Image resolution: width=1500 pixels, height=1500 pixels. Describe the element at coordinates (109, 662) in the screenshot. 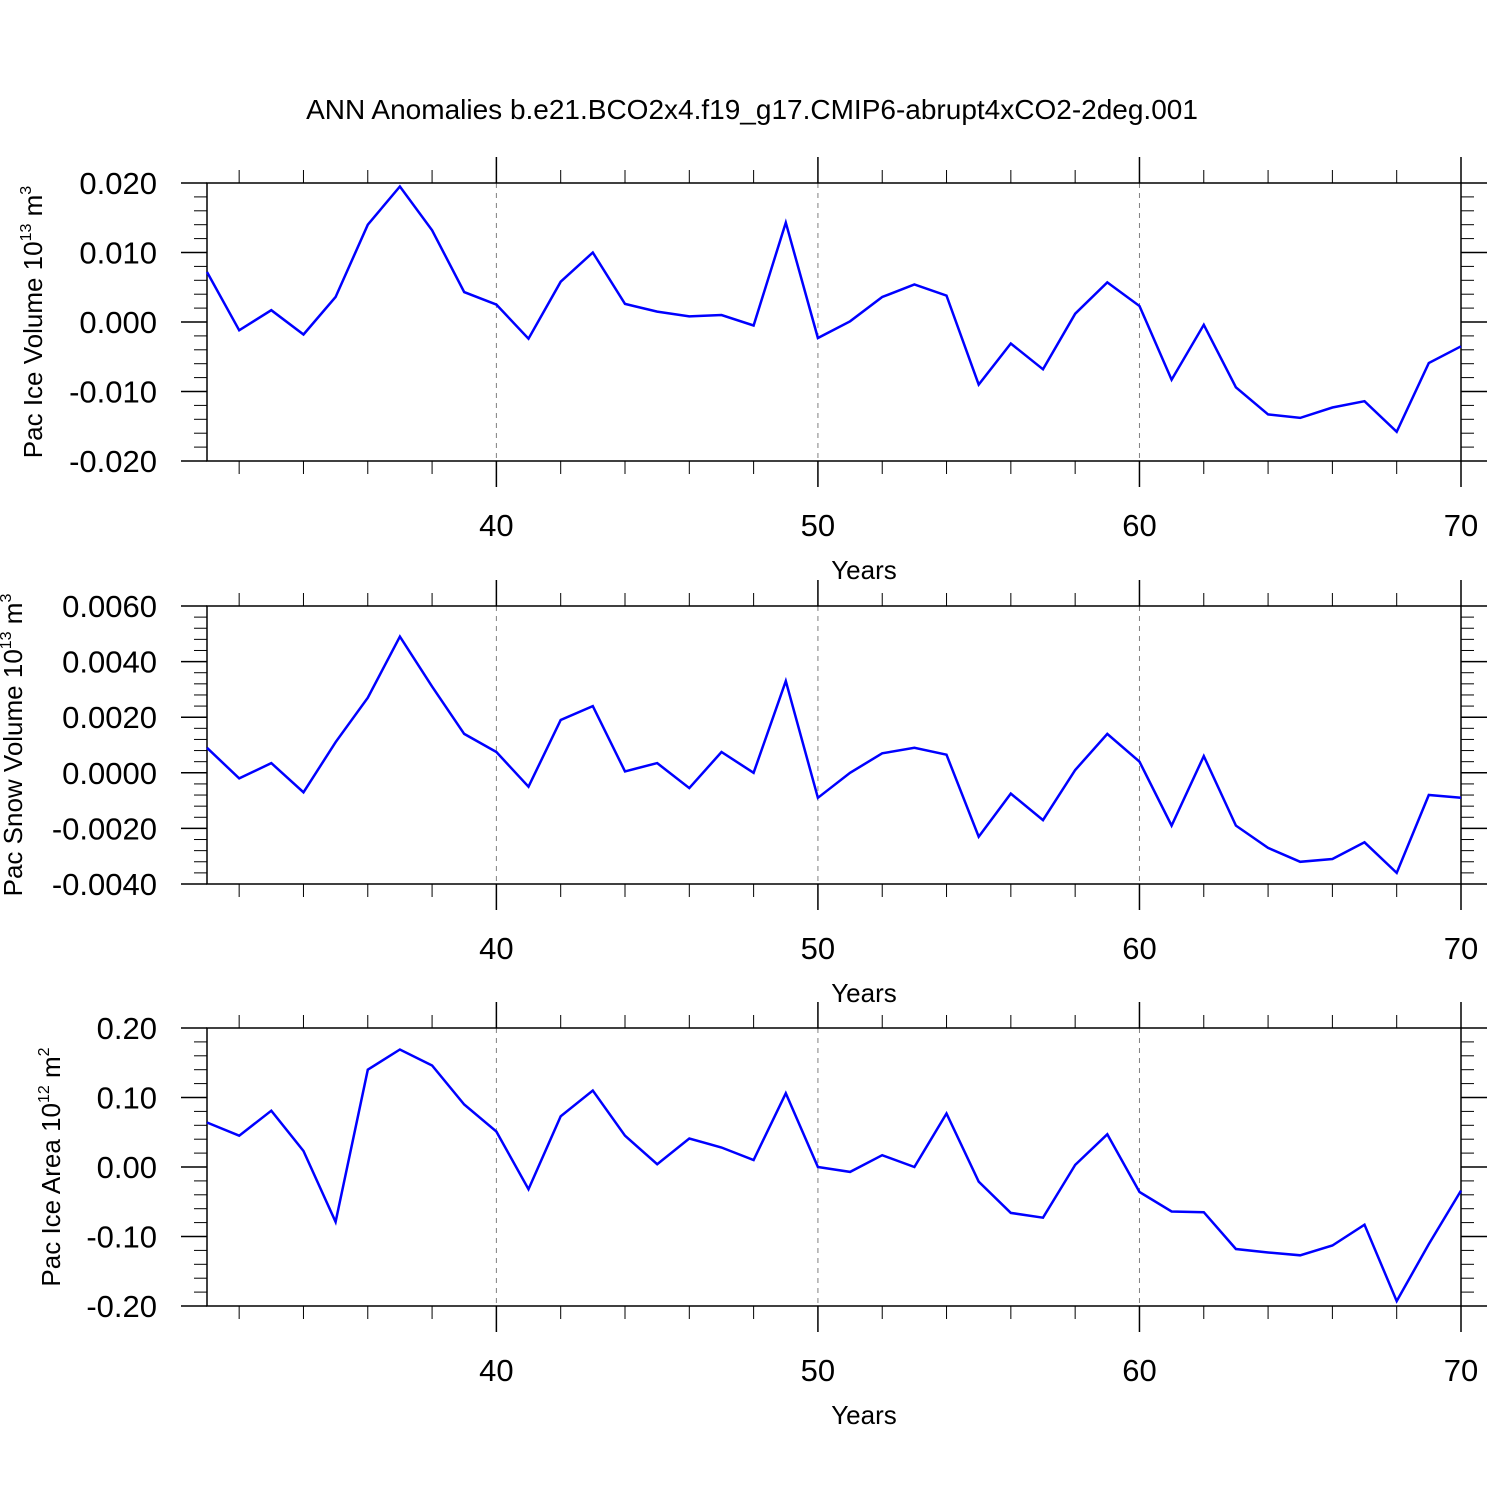

I see `y-tick-label: 0.0040` at that location.